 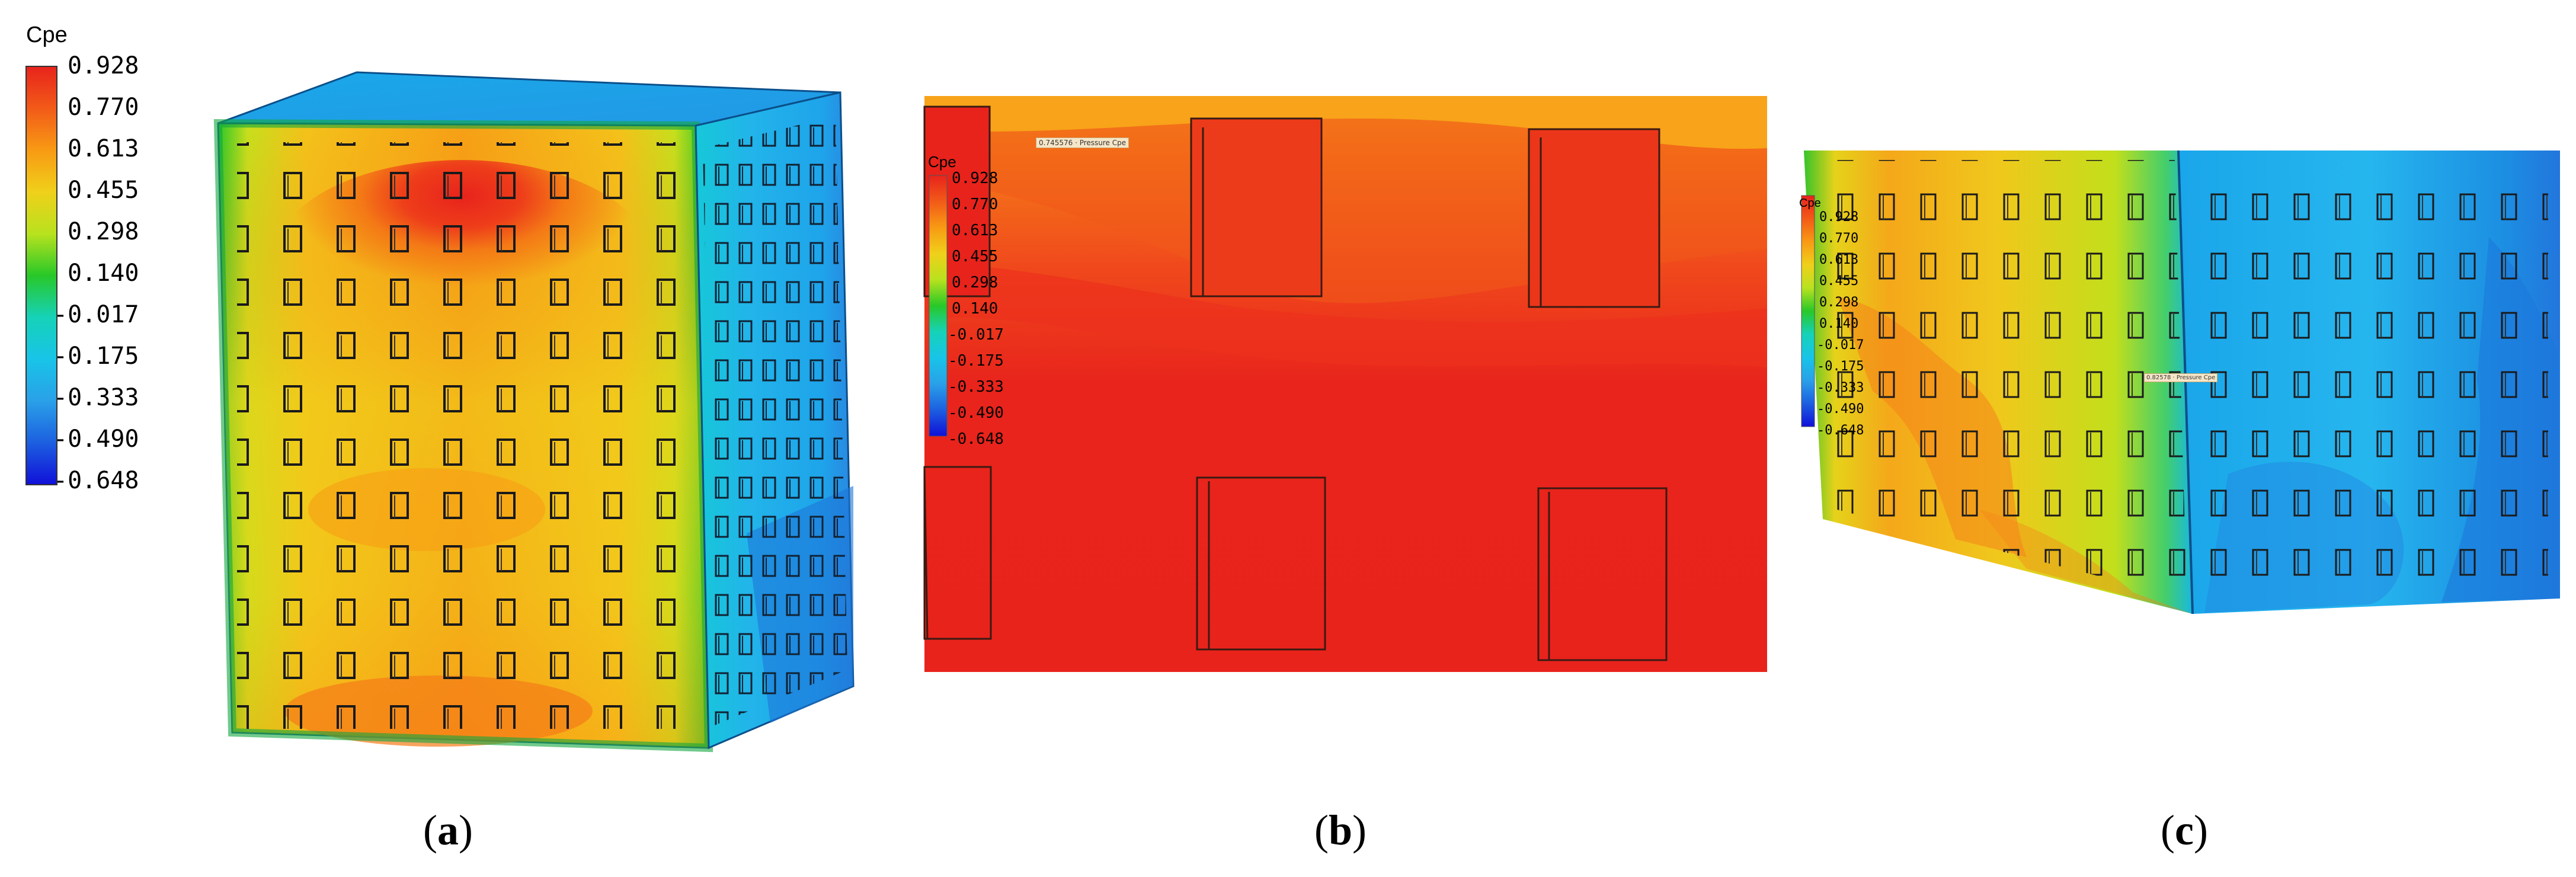 I want to click on building-a-windows-side, so click(x=775, y=420).